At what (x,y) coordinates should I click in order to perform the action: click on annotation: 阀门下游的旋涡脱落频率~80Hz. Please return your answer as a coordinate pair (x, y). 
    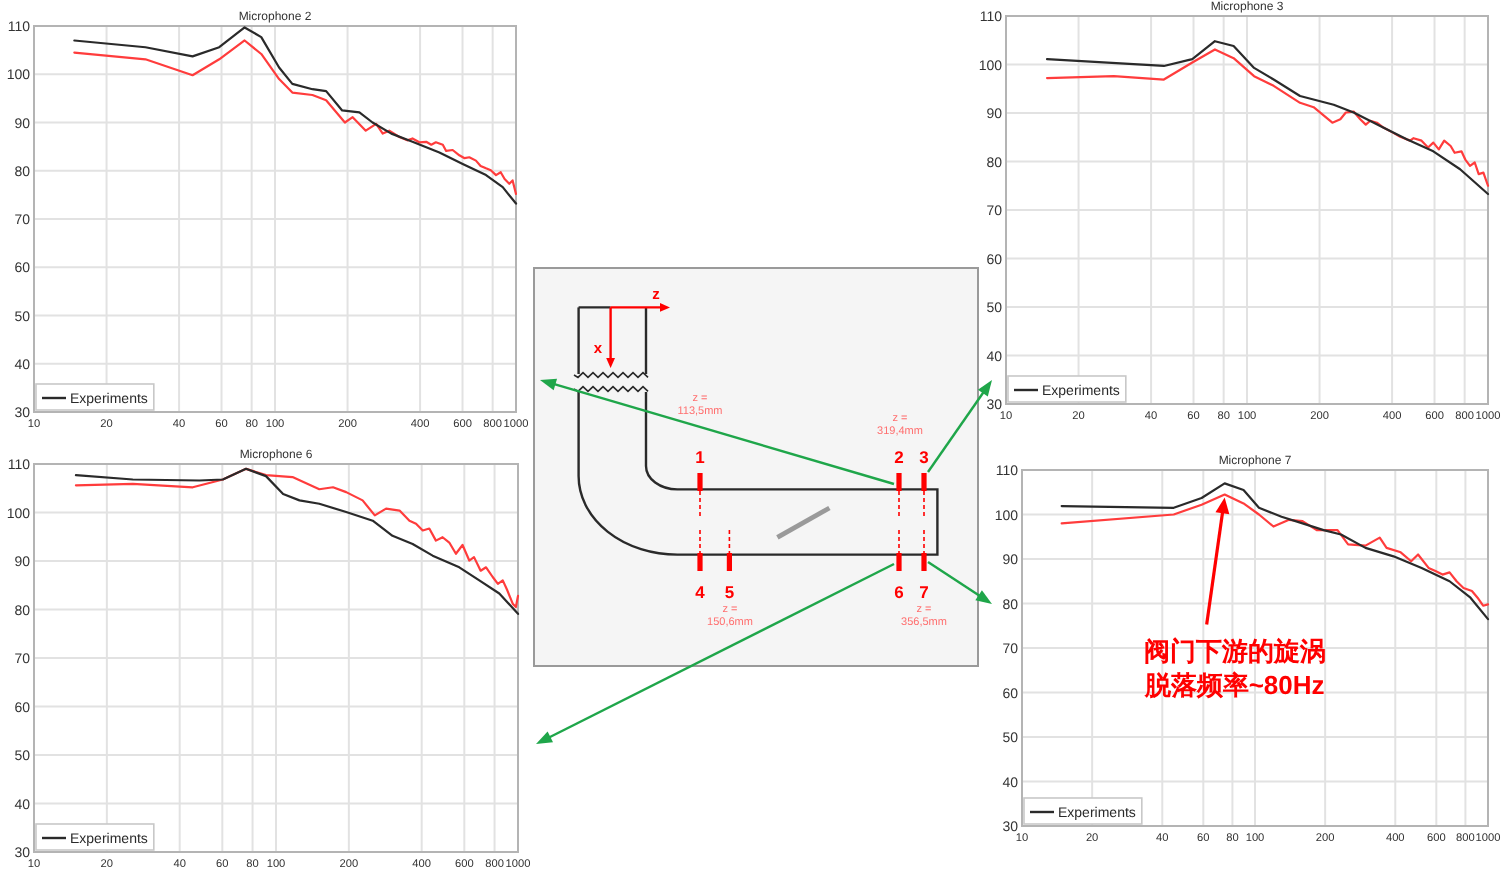
    Looking at the image, I should click on (1234, 668).